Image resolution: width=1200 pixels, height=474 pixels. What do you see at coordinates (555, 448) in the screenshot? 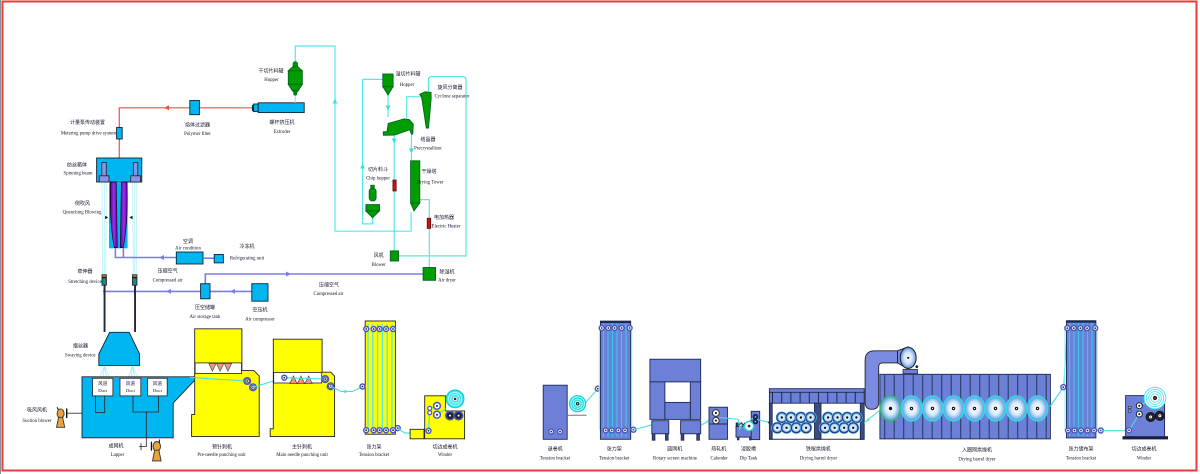
I see `svg-text: 退卷机` at bounding box center [555, 448].